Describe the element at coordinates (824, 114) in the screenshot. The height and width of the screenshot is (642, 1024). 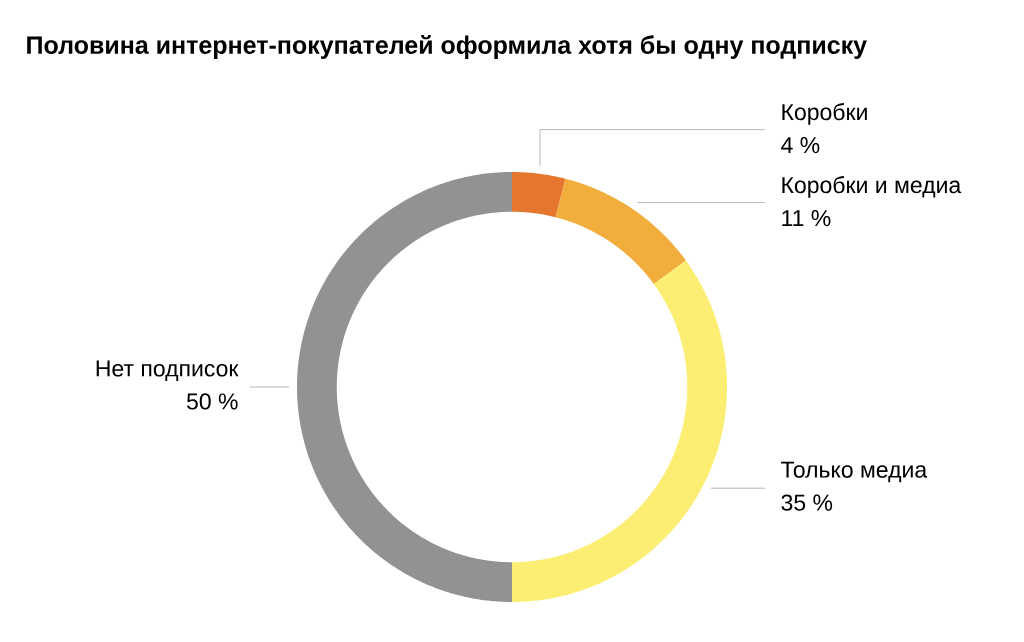
I see `slice-label: Коробки` at that location.